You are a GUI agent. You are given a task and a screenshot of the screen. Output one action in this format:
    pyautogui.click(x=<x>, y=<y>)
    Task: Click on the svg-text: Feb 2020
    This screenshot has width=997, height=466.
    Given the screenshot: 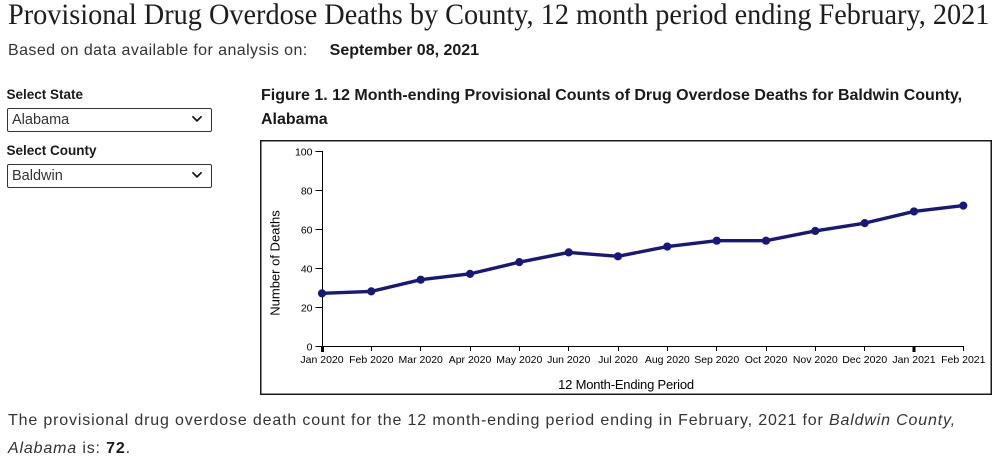 What is the action you would take?
    pyautogui.click(x=371, y=360)
    